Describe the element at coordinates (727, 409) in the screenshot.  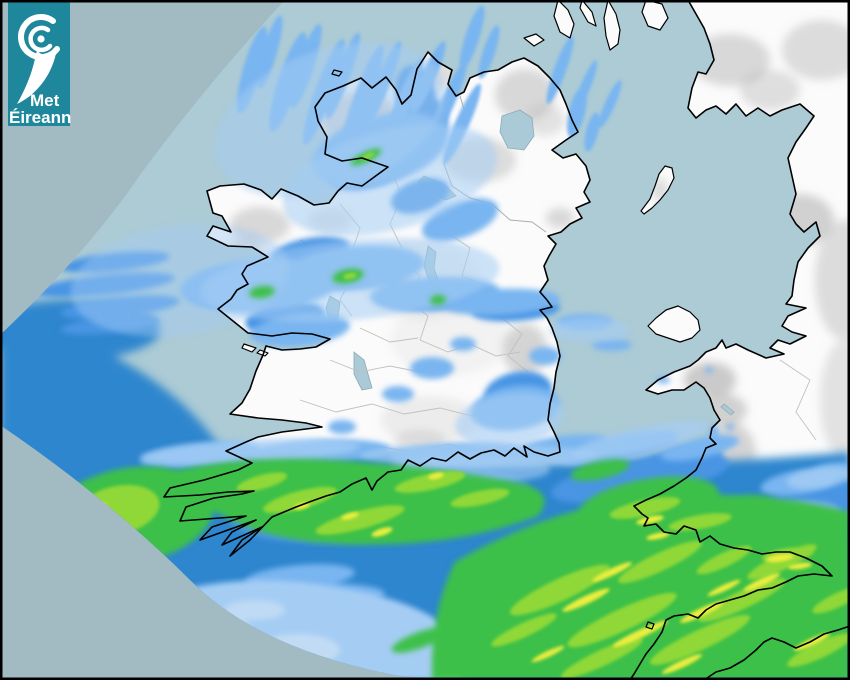
I see `lake-bala` at that location.